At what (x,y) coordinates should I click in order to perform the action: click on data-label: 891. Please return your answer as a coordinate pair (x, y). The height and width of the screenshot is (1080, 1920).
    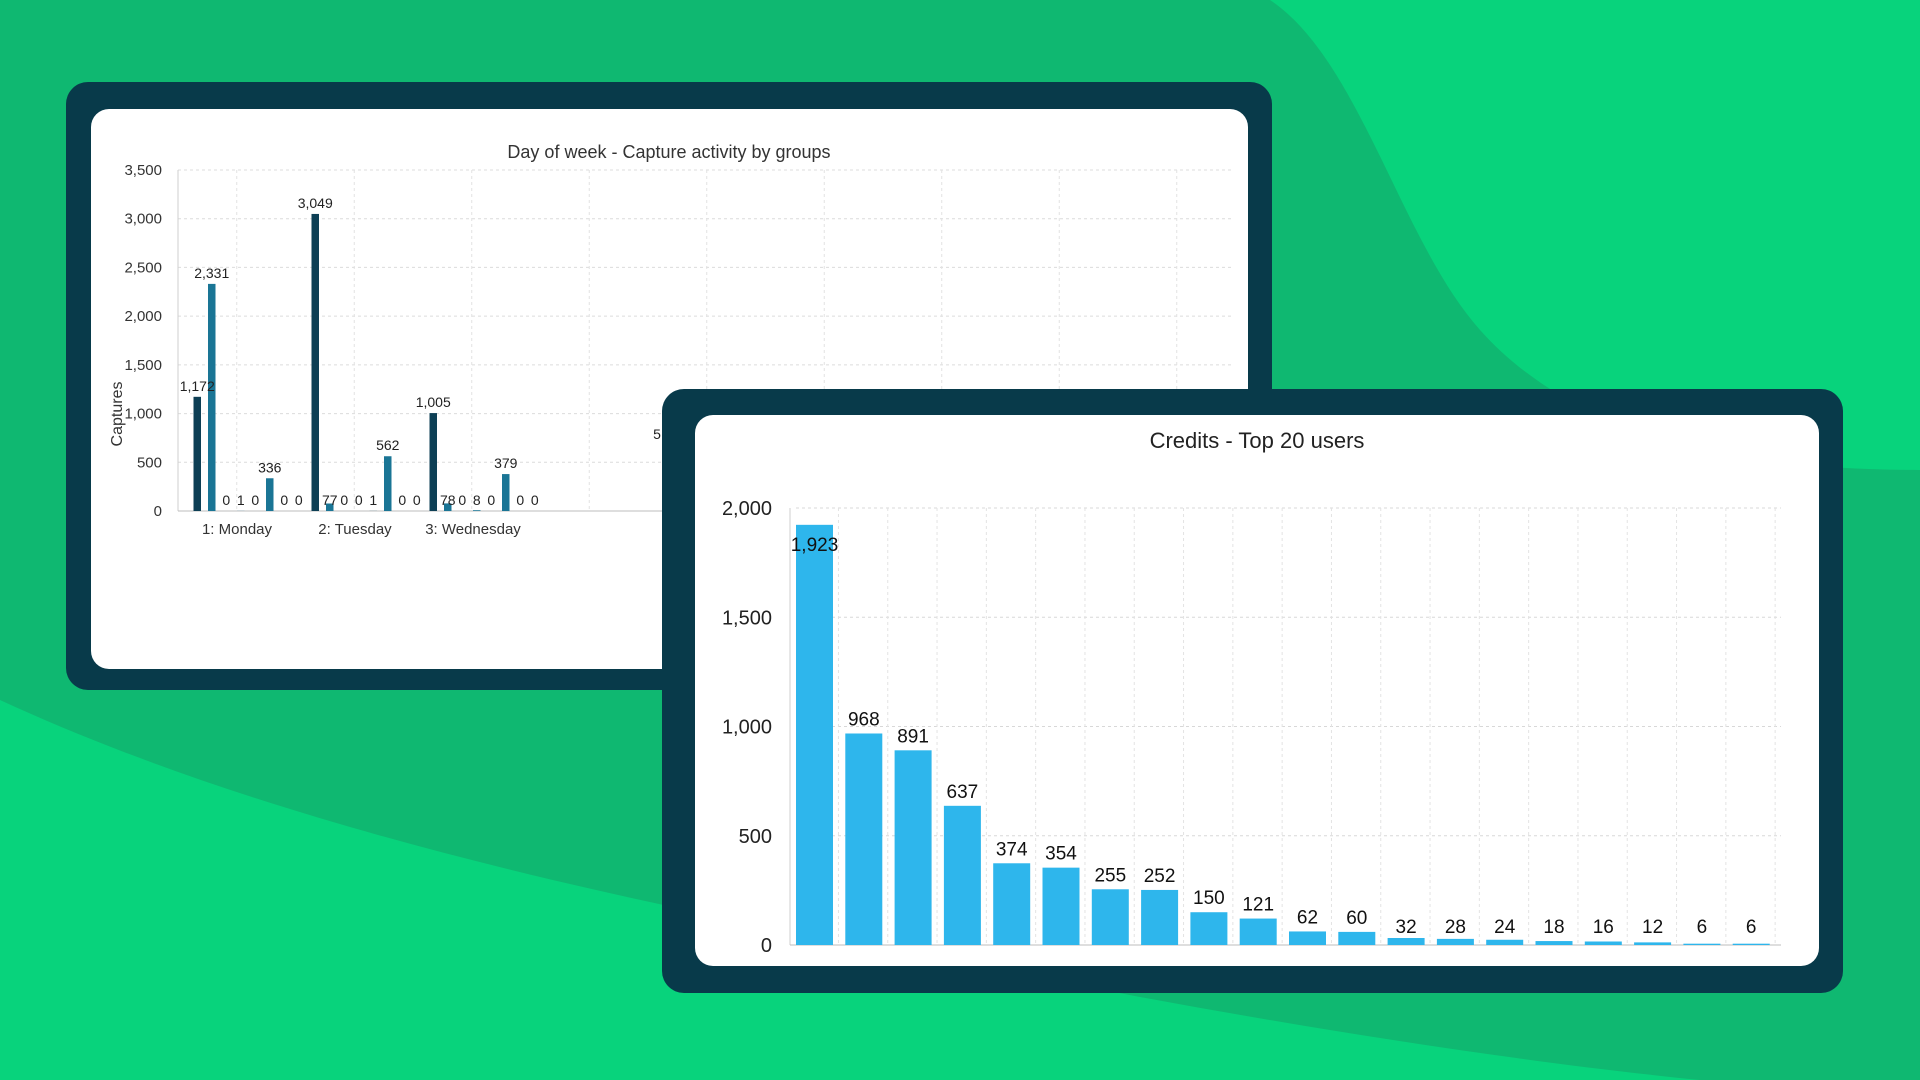
    Looking at the image, I should click on (913, 736).